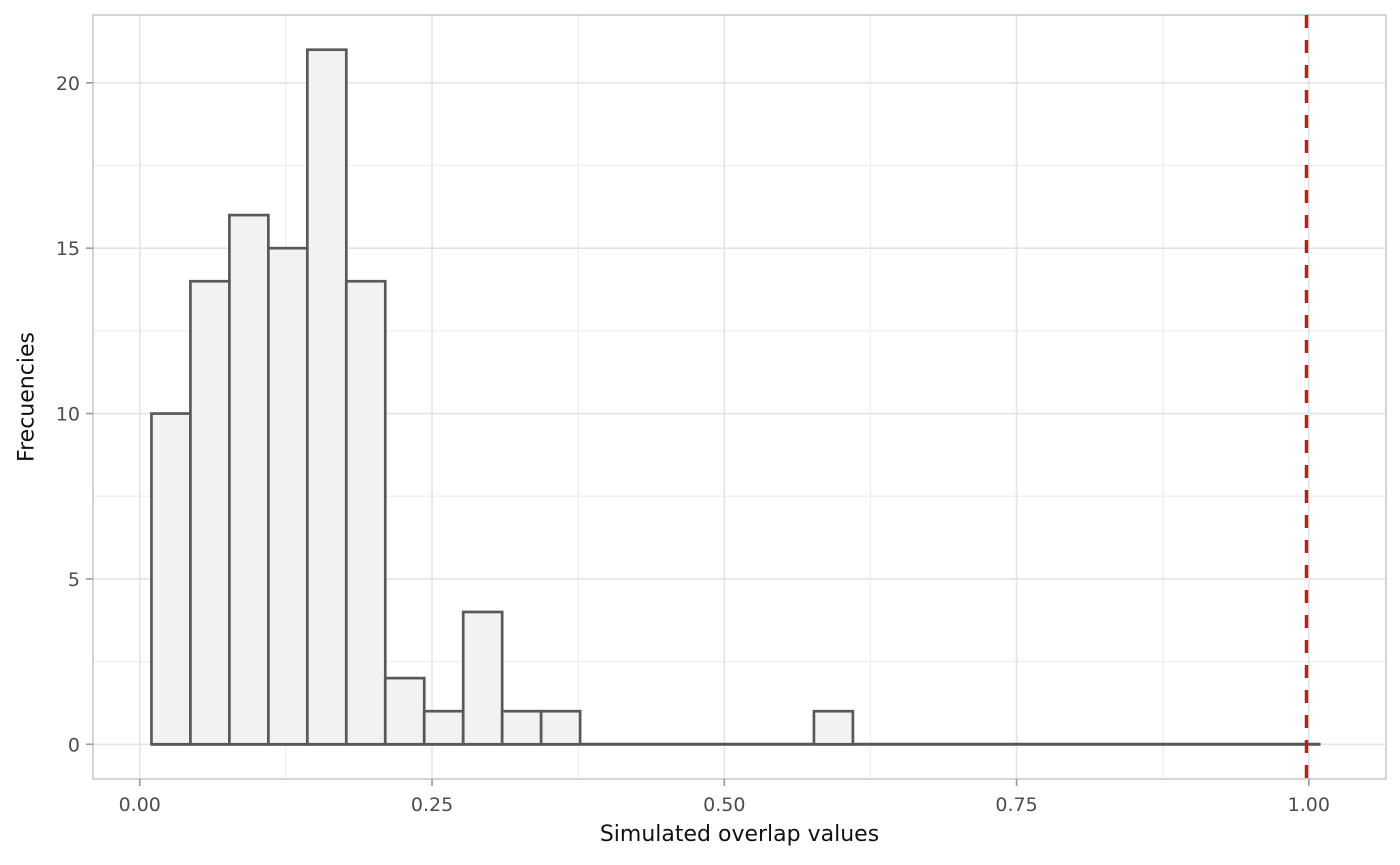 The width and height of the screenshot is (1400, 865). I want to click on x-tick-label: 0.75, so click(1016, 805).